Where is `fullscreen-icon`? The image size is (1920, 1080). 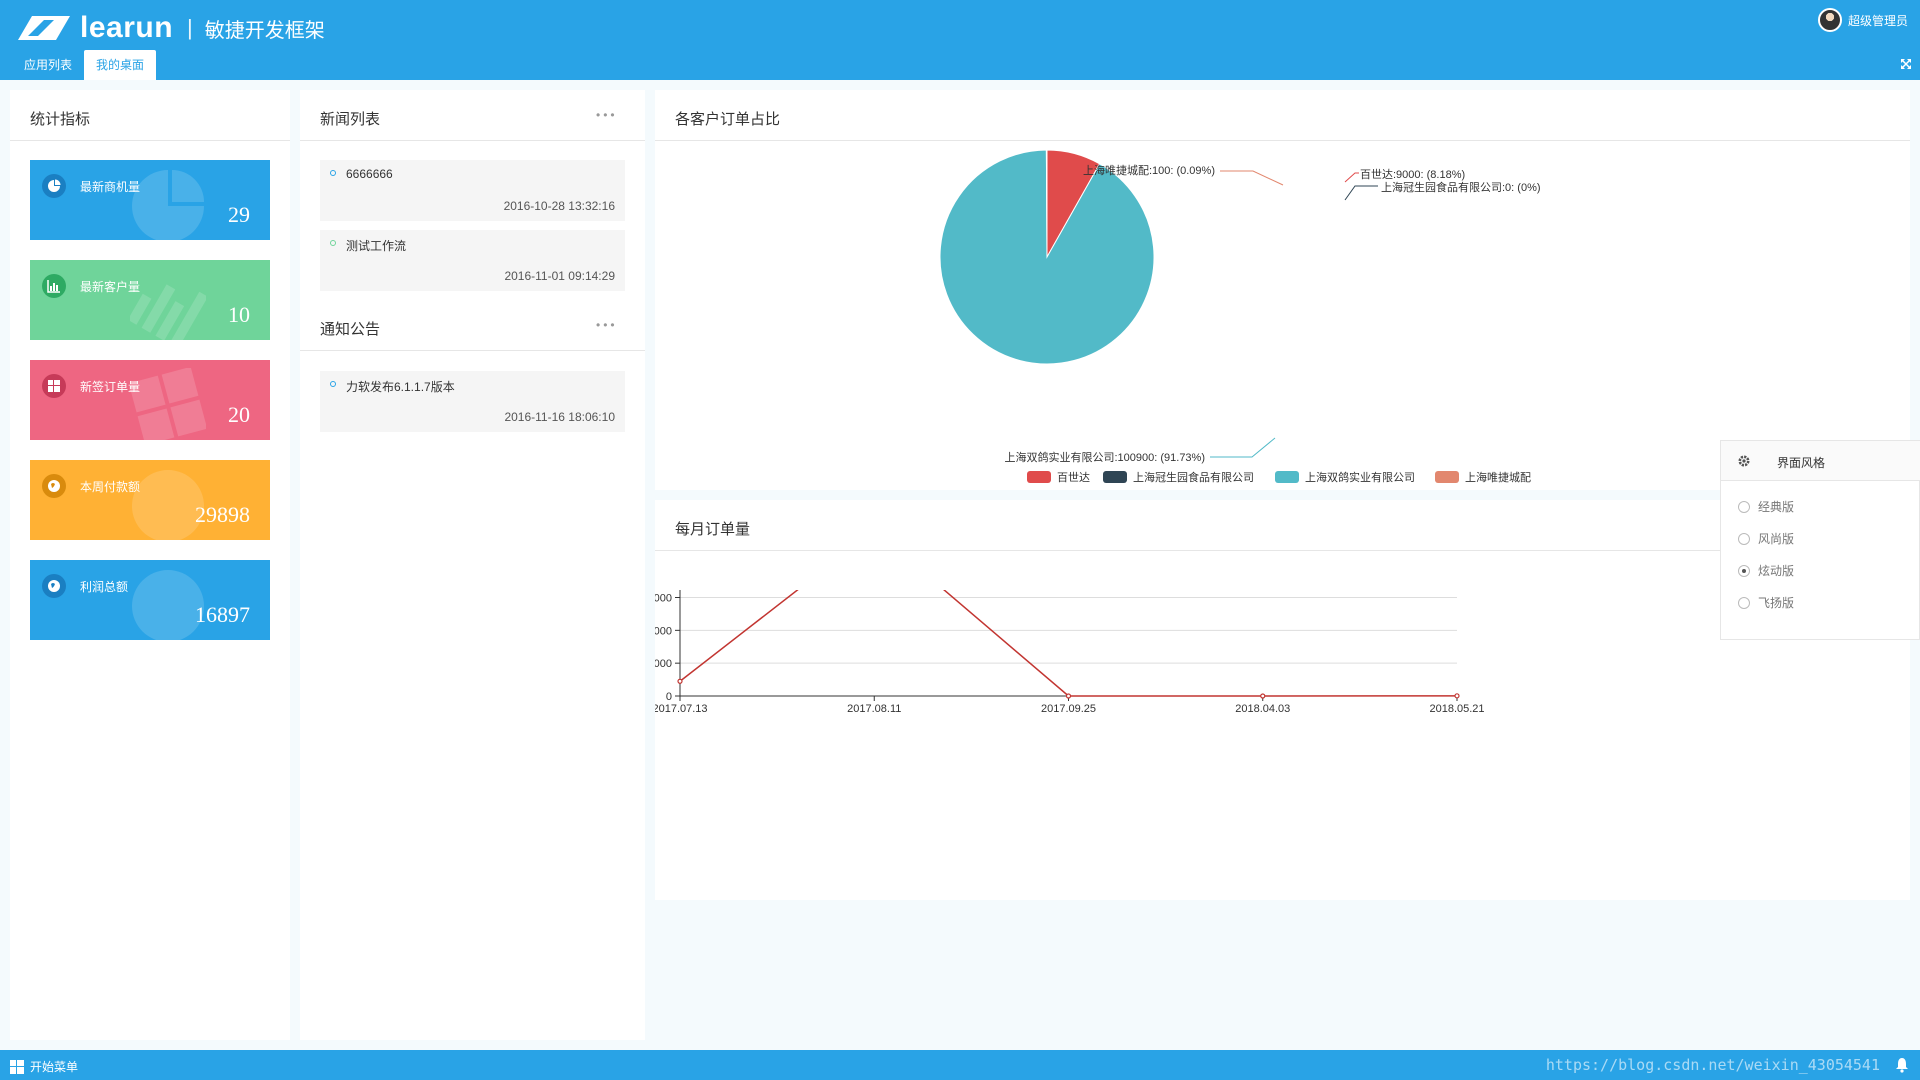
fullscreen-icon is located at coordinates (1906, 64).